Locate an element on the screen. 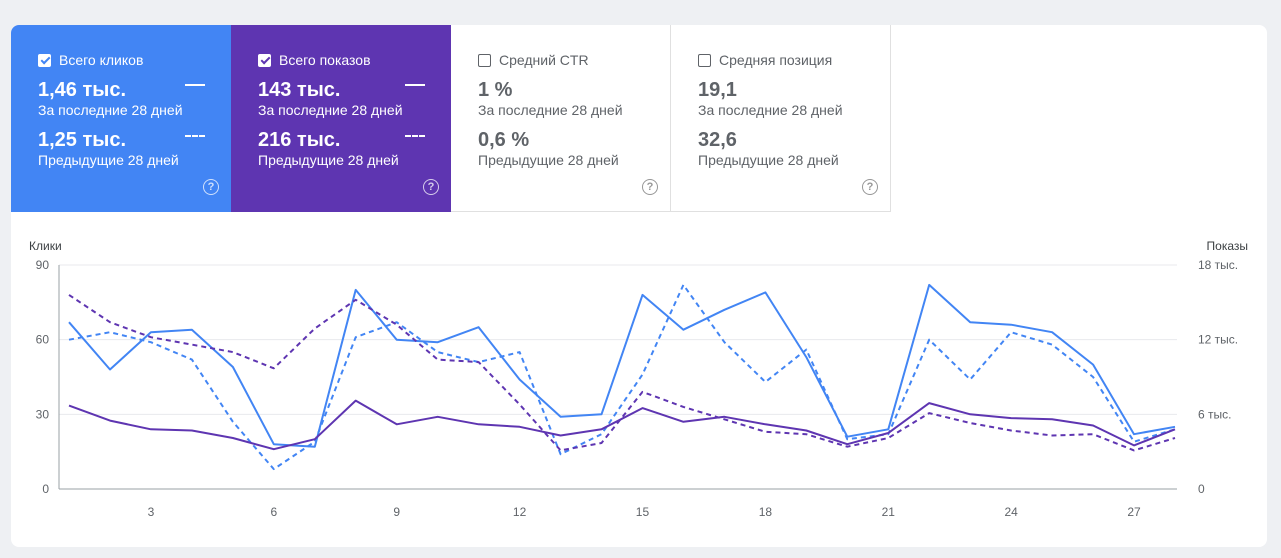 Image resolution: width=1281 pixels, height=558 pixels. x-tick-label: 3 is located at coordinates (151, 512).